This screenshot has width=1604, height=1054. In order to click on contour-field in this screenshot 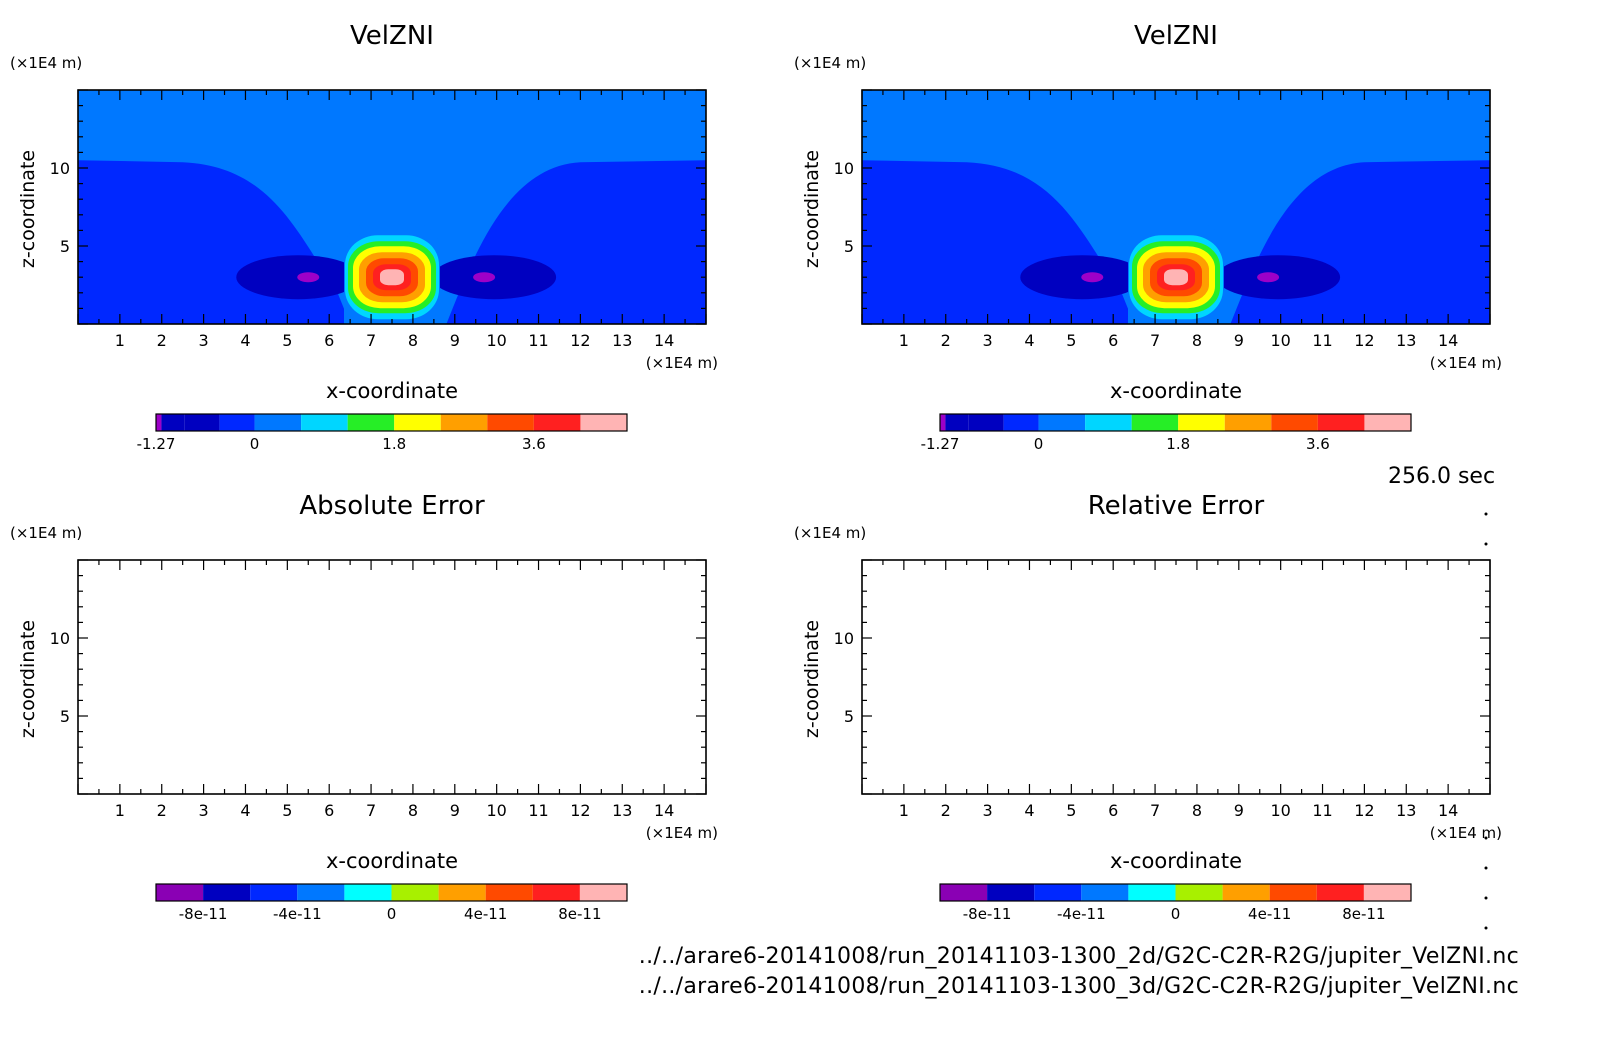, I will do `click(392, 207)`.